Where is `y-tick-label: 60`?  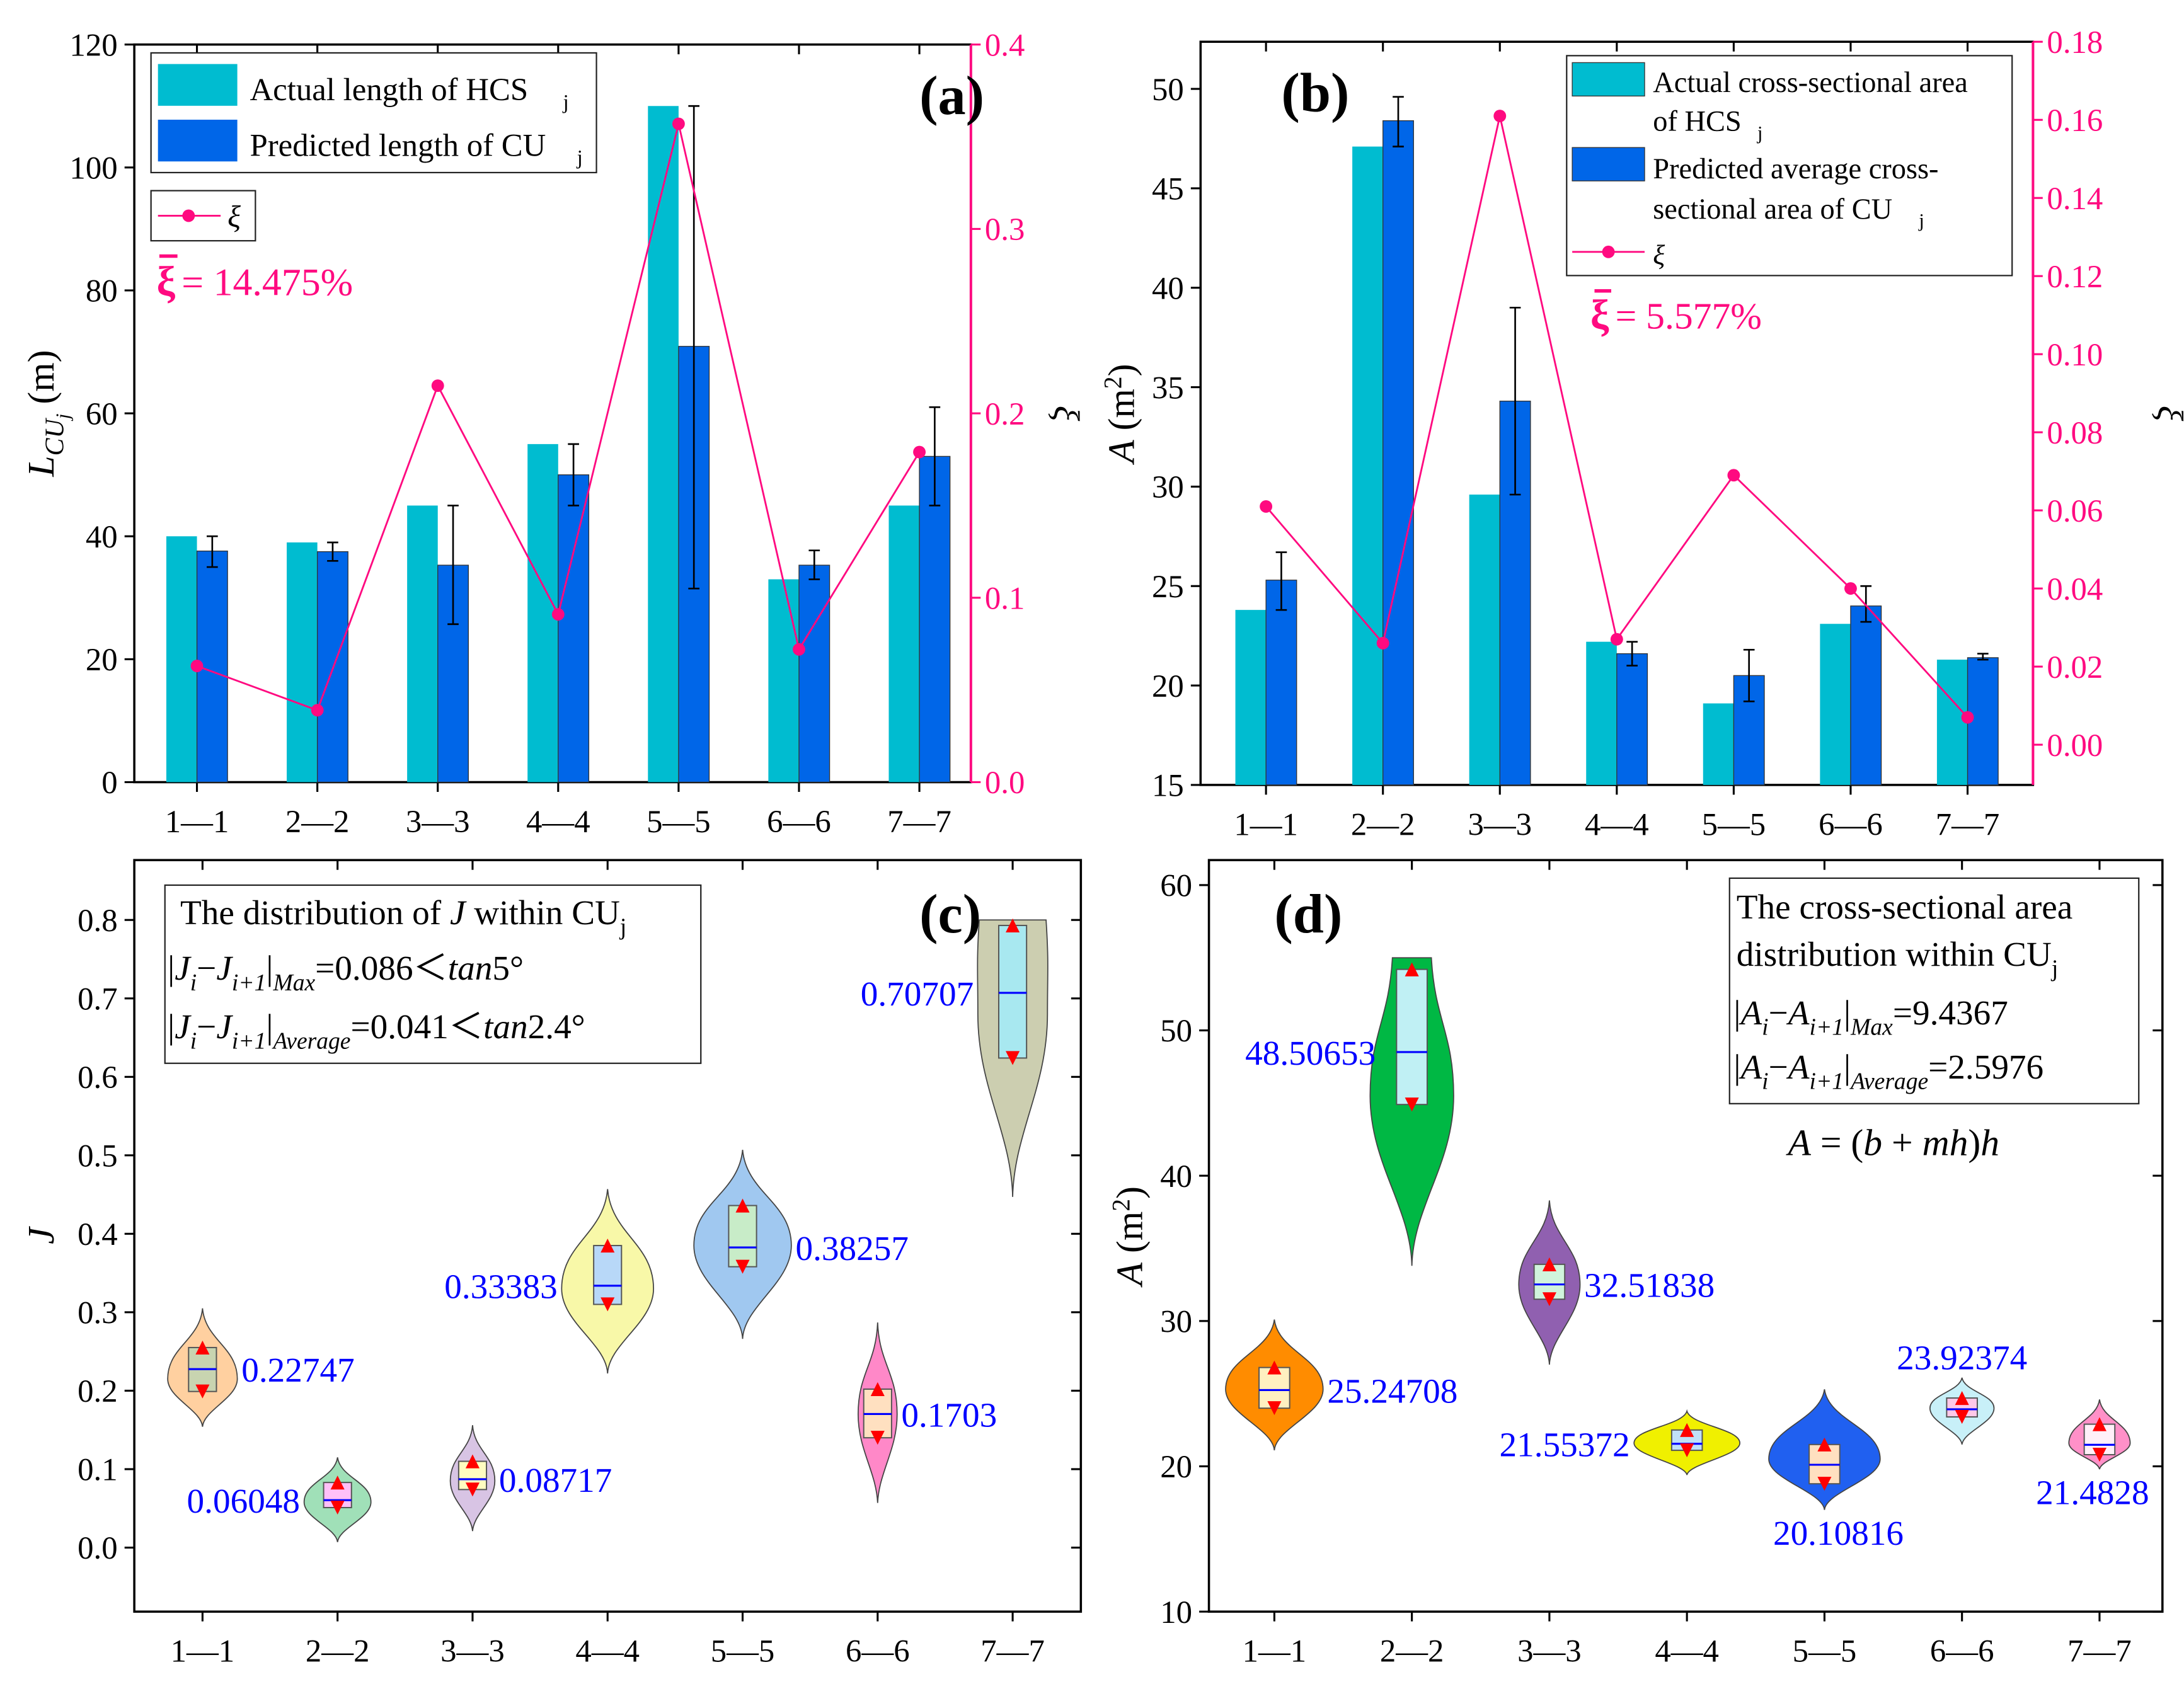 y-tick-label: 60 is located at coordinates (1176, 885).